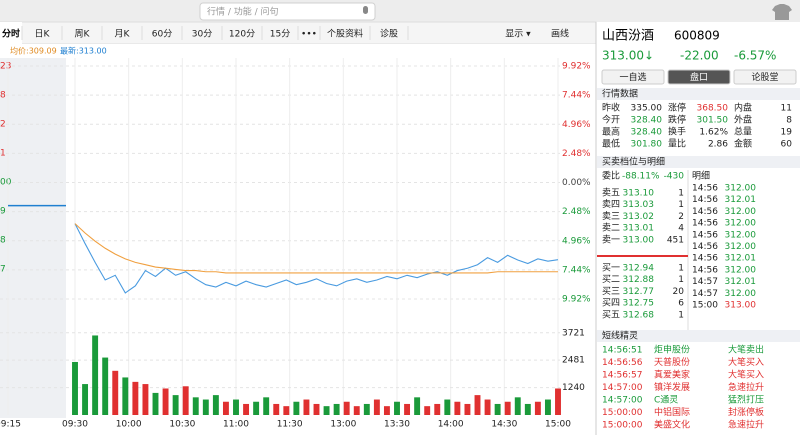 This screenshot has height=435, width=800. What do you see at coordinates (576, 183) in the screenshot?
I see `y-tick-label: 0.00%` at bounding box center [576, 183].